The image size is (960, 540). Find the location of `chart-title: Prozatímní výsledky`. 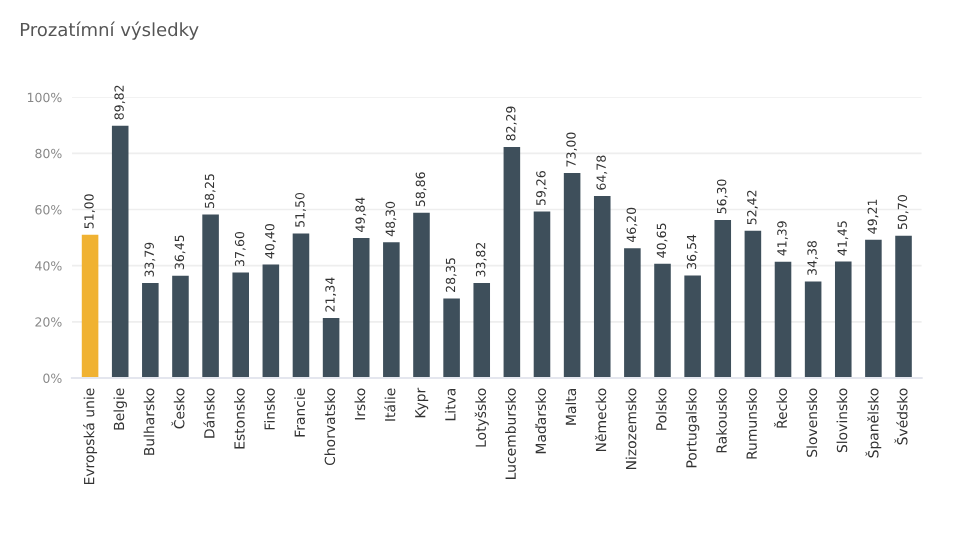

chart-title: Prozatímní výsledky is located at coordinates (109, 30).